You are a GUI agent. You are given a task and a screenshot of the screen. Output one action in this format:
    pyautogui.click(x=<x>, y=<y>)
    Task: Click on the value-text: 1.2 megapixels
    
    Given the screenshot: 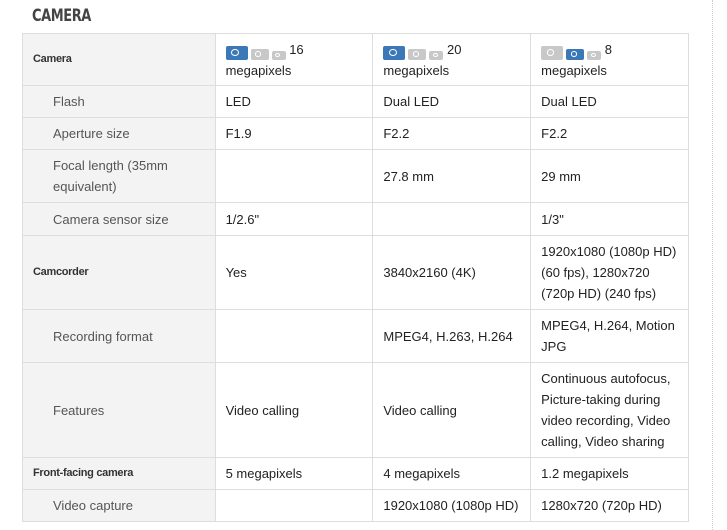 What is the action you would take?
    pyautogui.click(x=585, y=473)
    